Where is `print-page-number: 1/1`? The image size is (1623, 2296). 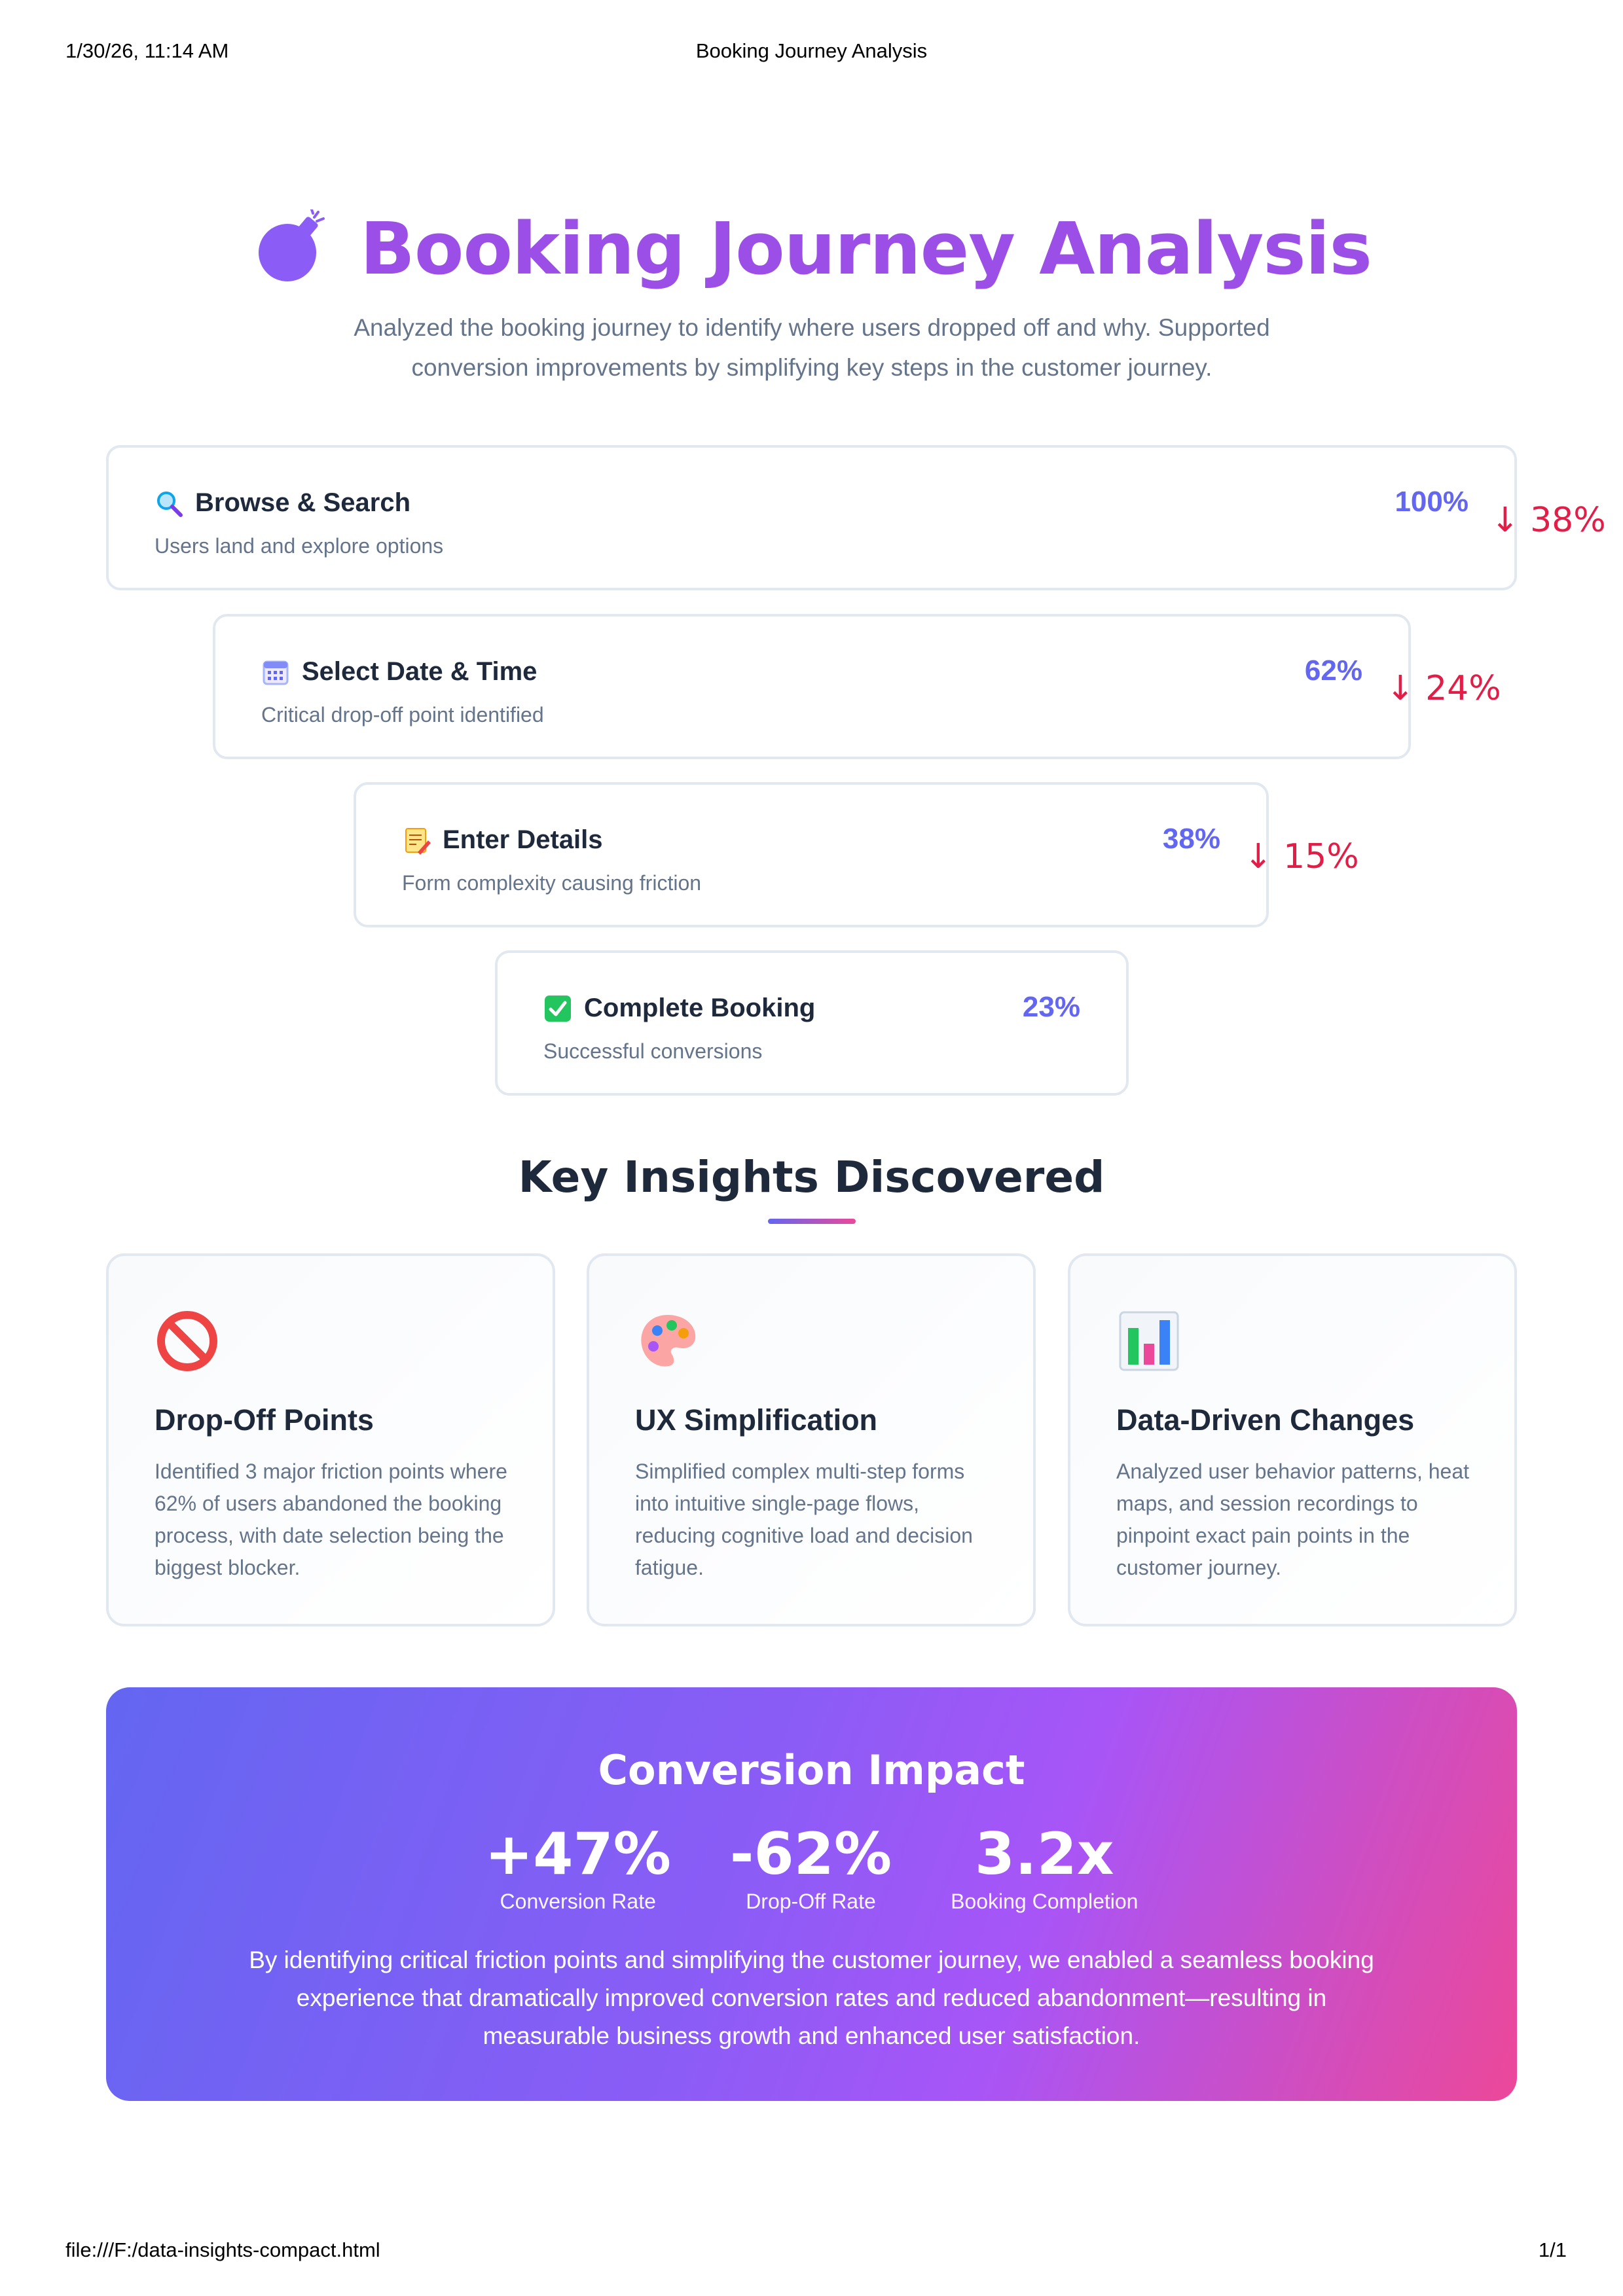
print-page-number: 1/1 is located at coordinates (1552, 2249).